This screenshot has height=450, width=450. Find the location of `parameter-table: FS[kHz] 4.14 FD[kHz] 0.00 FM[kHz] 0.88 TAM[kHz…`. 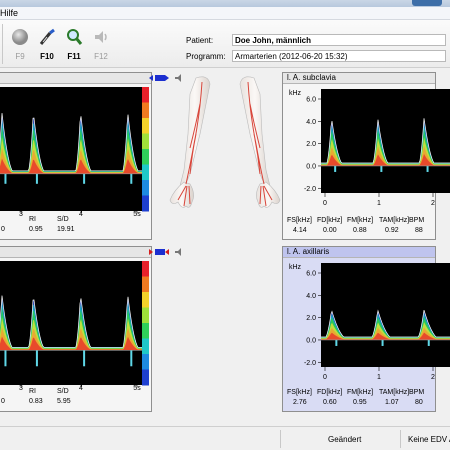

parameter-table: FS[kHz] 4.14 FD[kHz] 0.00 FM[kHz] 0.88 TAM[kHz… is located at coordinates (366, 227).